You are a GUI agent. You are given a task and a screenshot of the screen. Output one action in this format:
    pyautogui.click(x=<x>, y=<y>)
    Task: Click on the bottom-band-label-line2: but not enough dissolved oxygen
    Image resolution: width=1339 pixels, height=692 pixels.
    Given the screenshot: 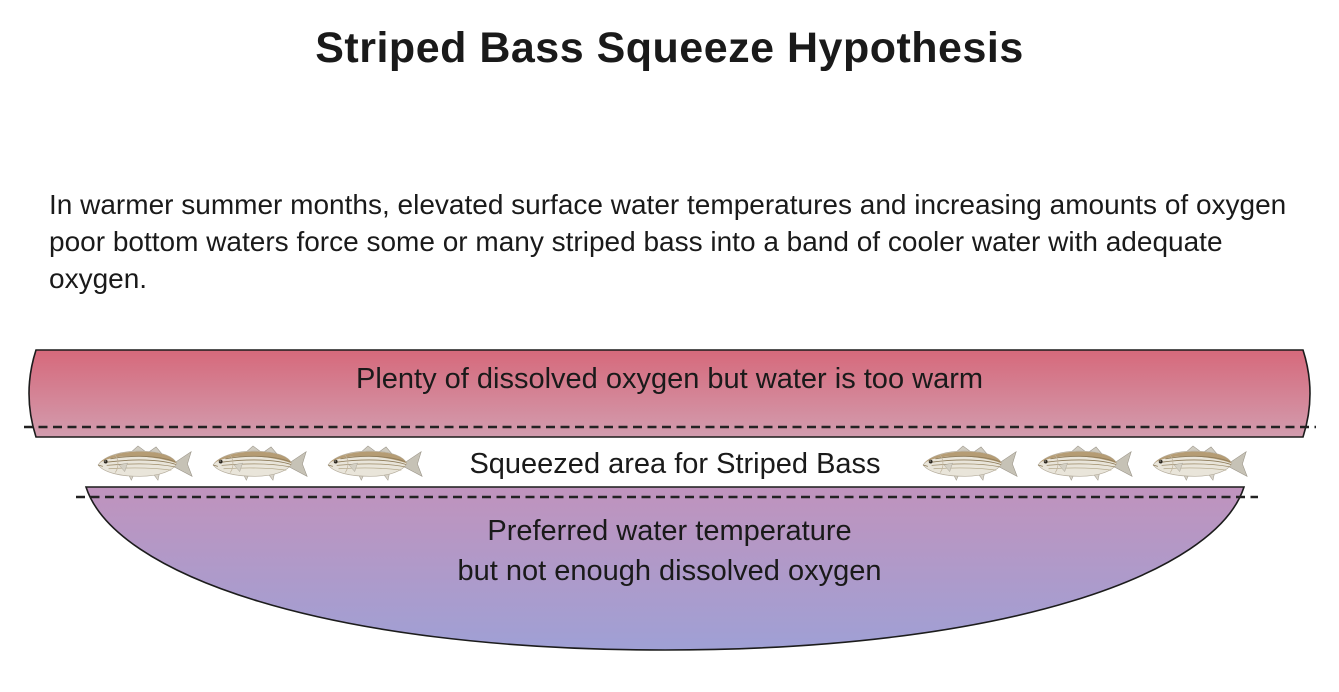 What is the action you would take?
    pyautogui.click(x=669, y=571)
    